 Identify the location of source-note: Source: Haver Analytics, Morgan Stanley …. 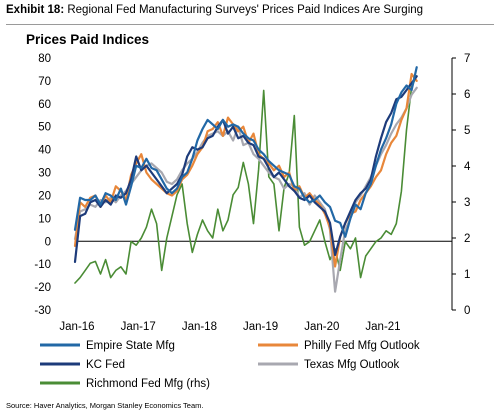
(105, 405).